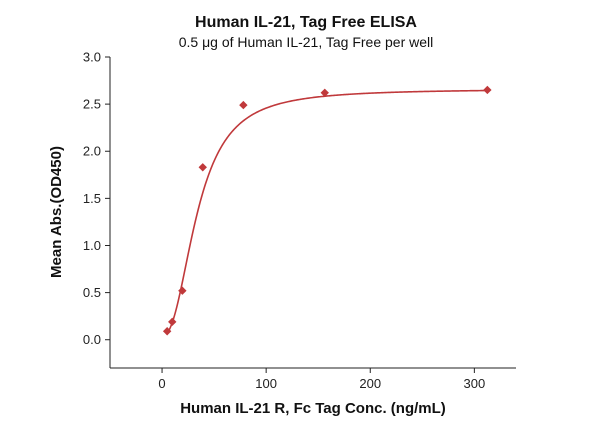 Image resolution: width=599 pixels, height=428 pixels. What do you see at coordinates (92, 57) in the screenshot?
I see `y-tick-label: 3.0` at bounding box center [92, 57].